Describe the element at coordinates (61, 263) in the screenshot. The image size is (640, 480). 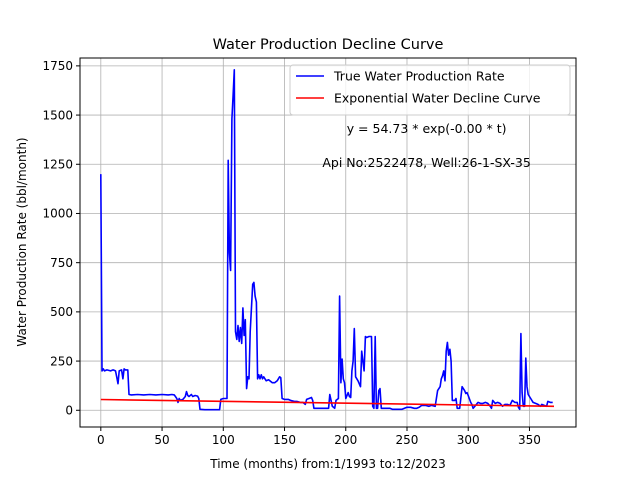
I see `y-tick-label: 750` at that location.